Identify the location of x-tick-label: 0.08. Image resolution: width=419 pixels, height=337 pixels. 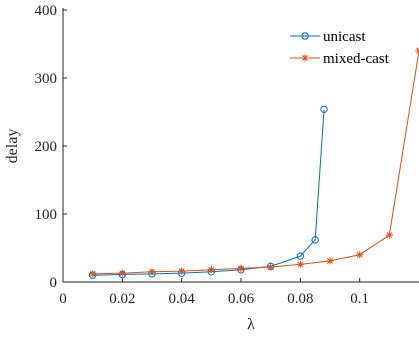
(300, 299).